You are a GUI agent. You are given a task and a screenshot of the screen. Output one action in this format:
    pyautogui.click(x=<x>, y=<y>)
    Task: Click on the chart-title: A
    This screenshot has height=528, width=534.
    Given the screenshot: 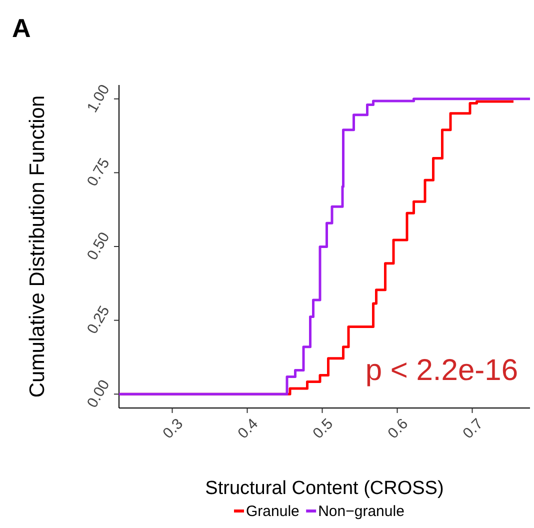 What is the action you would take?
    pyautogui.click(x=21, y=28)
    